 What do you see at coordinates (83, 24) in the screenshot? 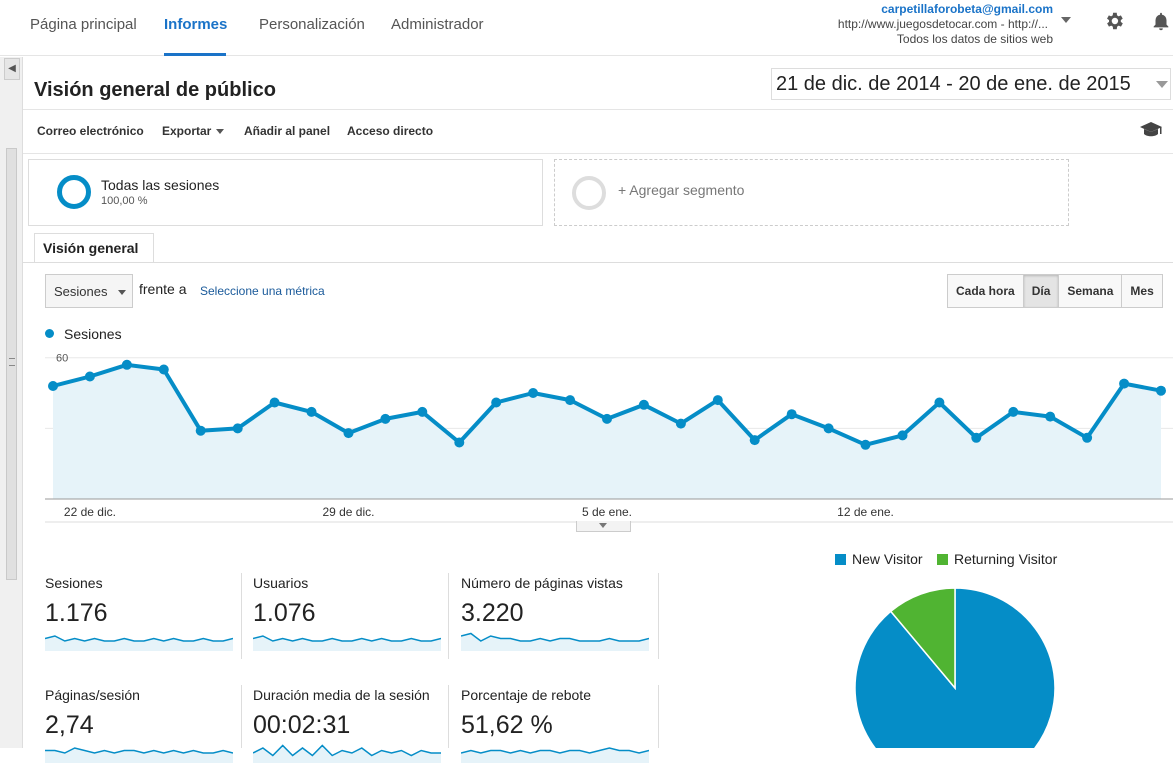
I see `nav-tab-home: Página principal` at bounding box center [83, 24].